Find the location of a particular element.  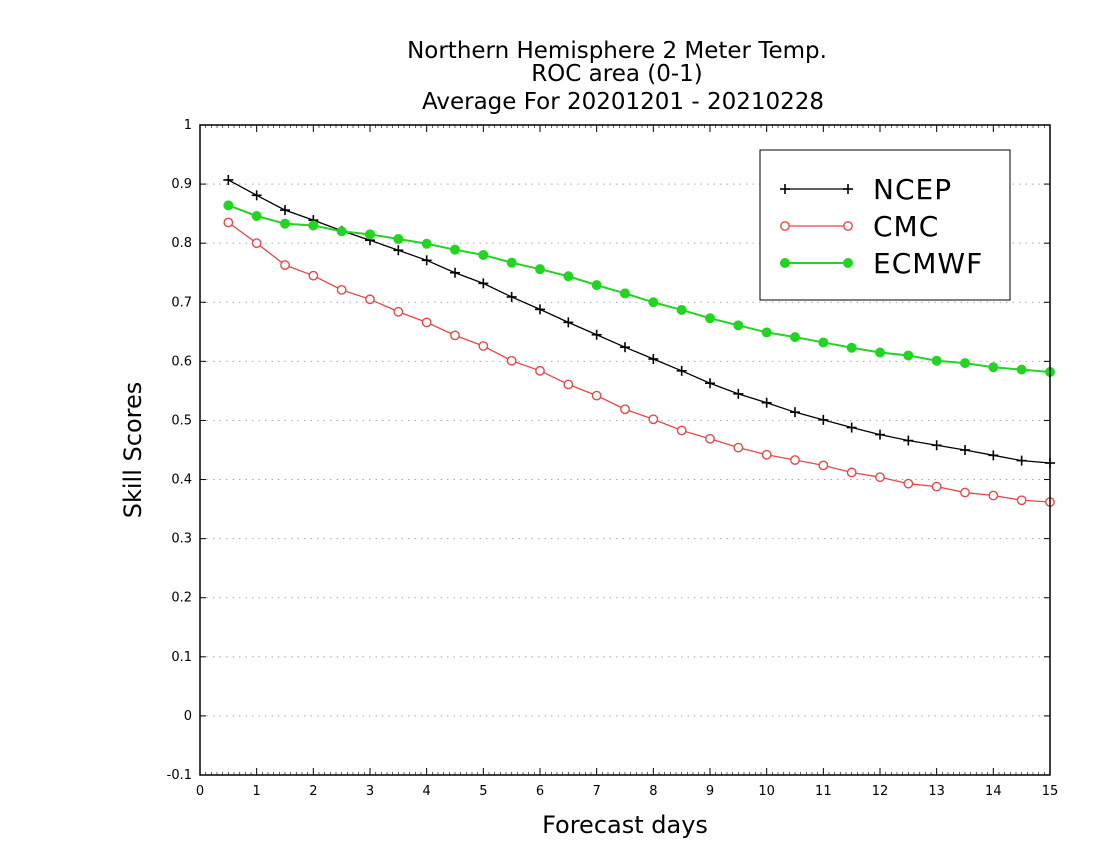

x-tick-label: 15 is located at coordinates (1050, 791).